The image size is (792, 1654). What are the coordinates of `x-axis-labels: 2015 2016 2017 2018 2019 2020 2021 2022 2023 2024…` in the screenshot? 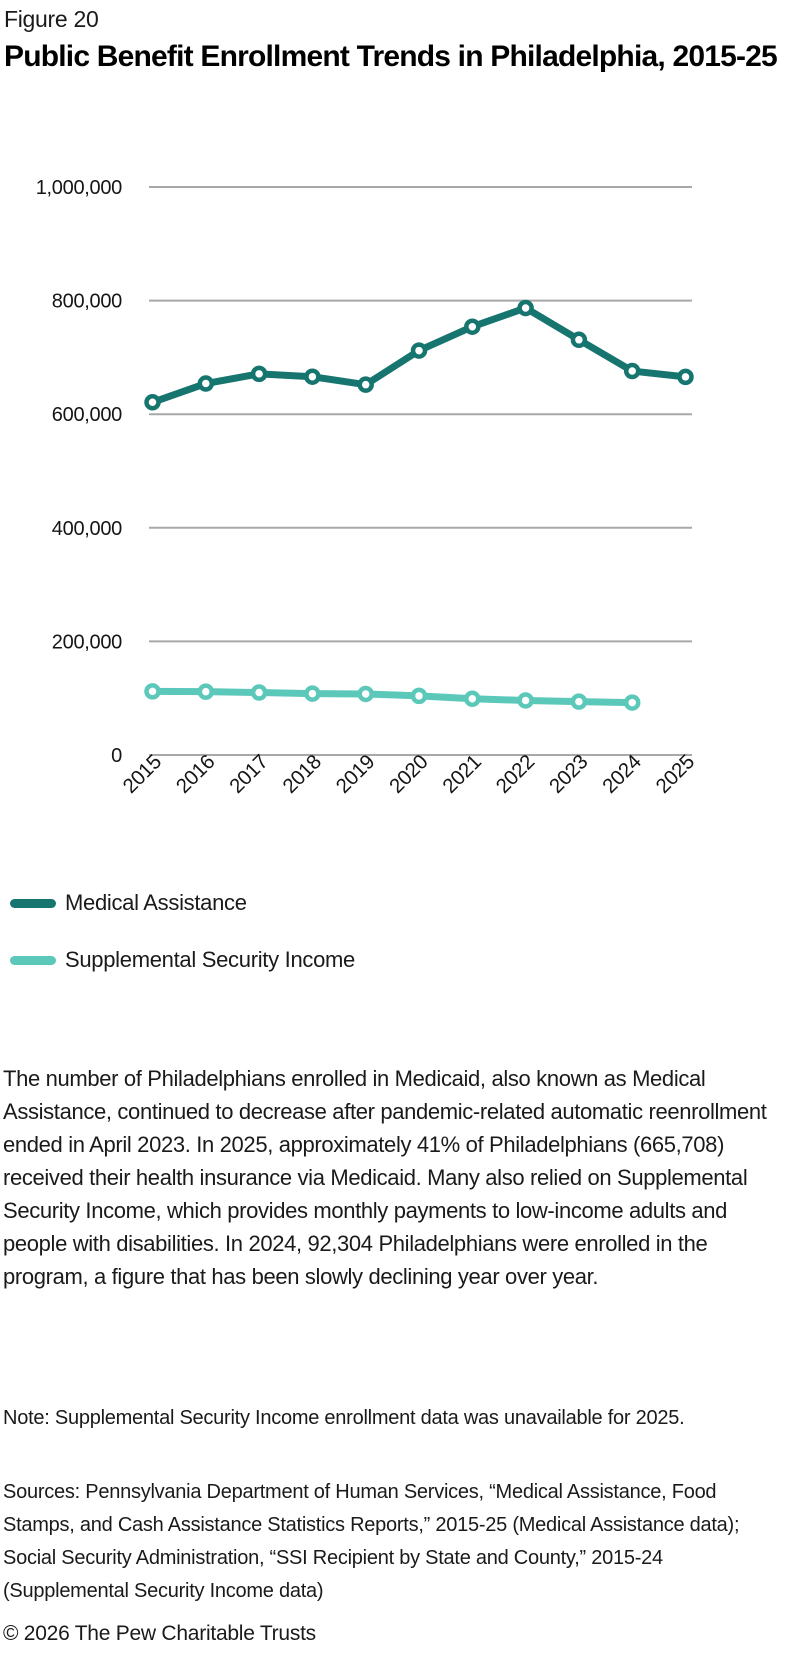 It's located at (408, 774).